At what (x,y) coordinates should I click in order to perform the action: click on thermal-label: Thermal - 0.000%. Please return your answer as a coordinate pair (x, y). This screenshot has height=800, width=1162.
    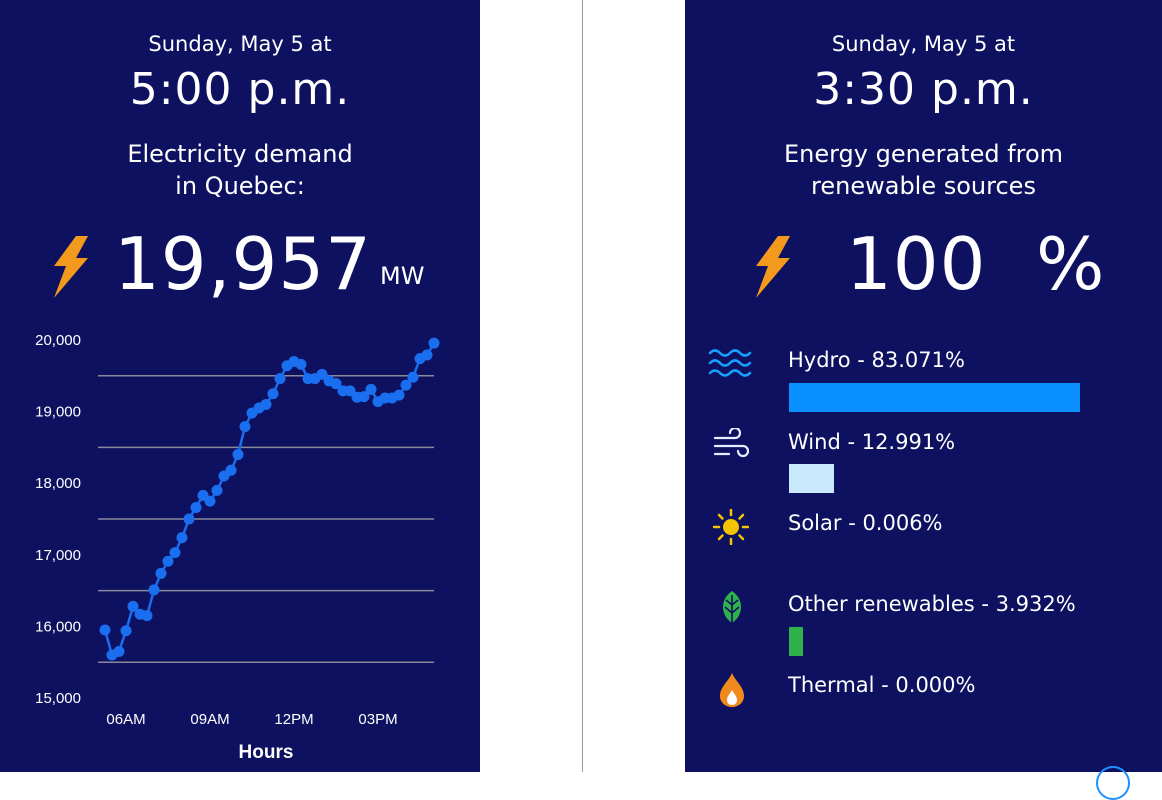
    Looking at the image, I should click on (882, 685).